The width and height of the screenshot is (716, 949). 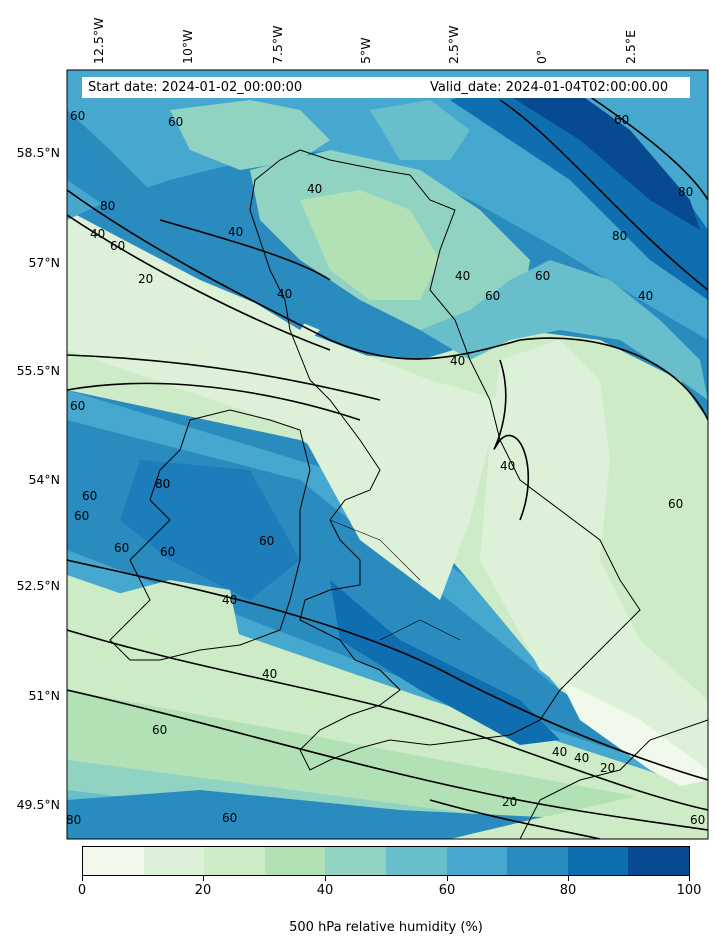 What do you see at coordinates (38, 804) in the screenshot?
I see `lat-label: 49.5°N` at bounding box center [38, 804].